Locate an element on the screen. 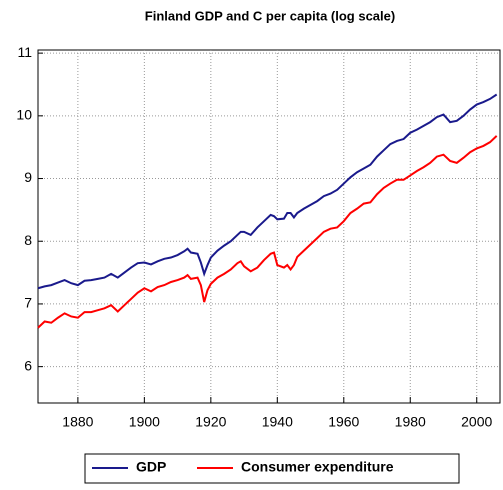  legend-label: GDP is located at coordinates (151, 467).